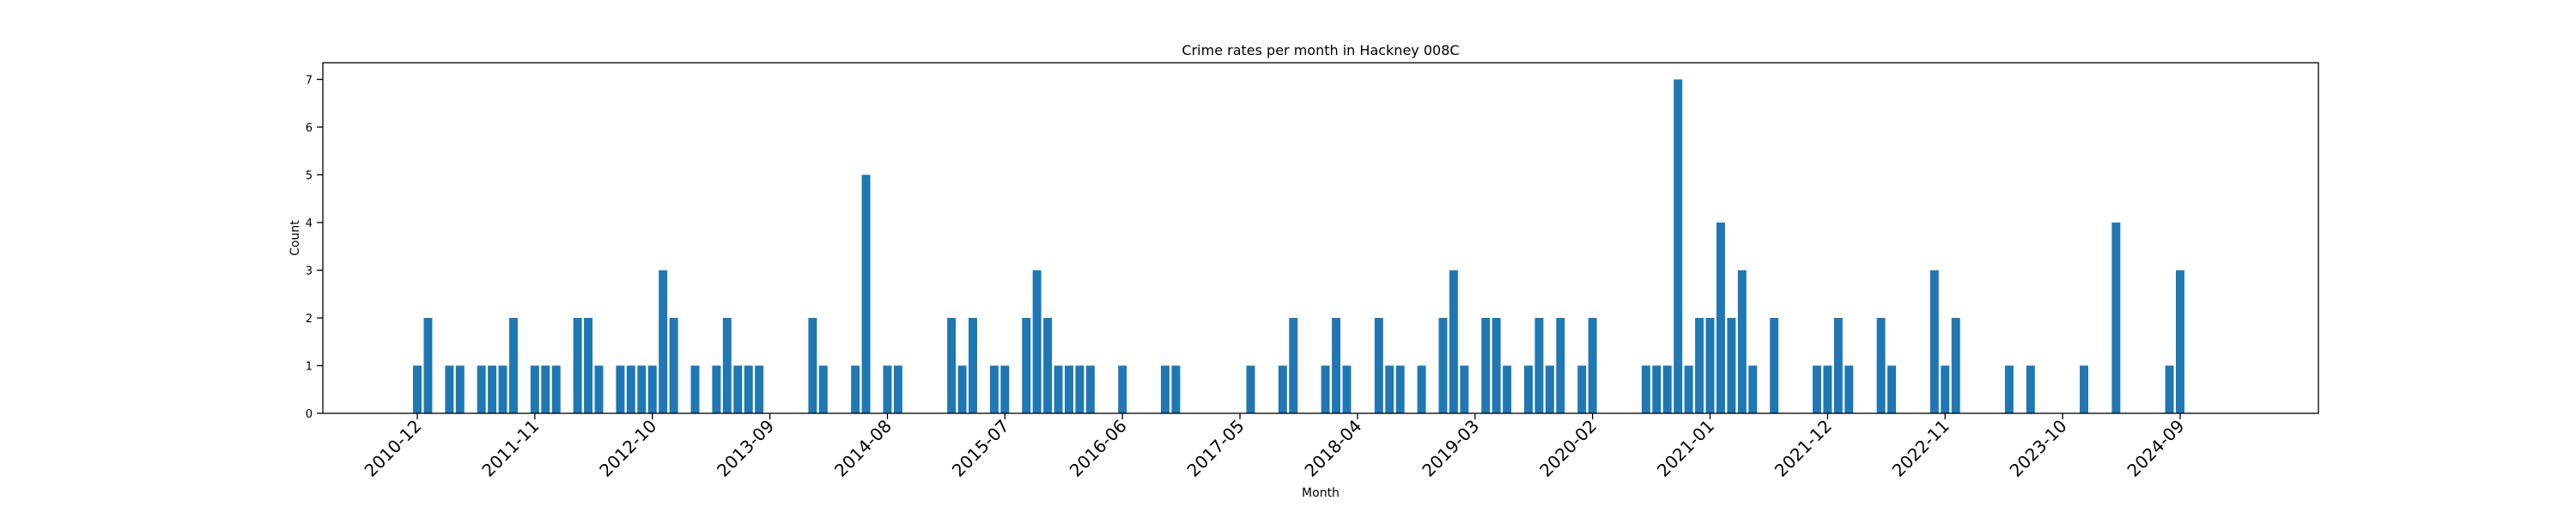 The width and height of the screenshot is (2576, 519). What do you see at coordinates (310, 223) in the screenshot?
I see `y-tick-label-4: 4` at bounding box center [310, 223].